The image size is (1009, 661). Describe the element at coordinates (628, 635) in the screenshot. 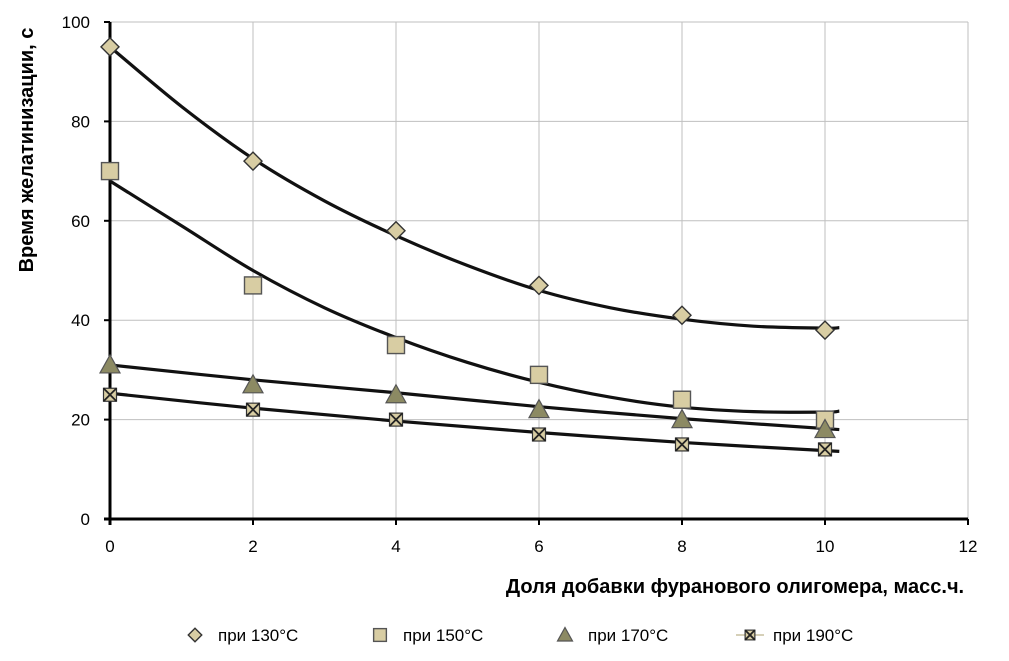

I see `legend-label-3: при 170°C` at that location.